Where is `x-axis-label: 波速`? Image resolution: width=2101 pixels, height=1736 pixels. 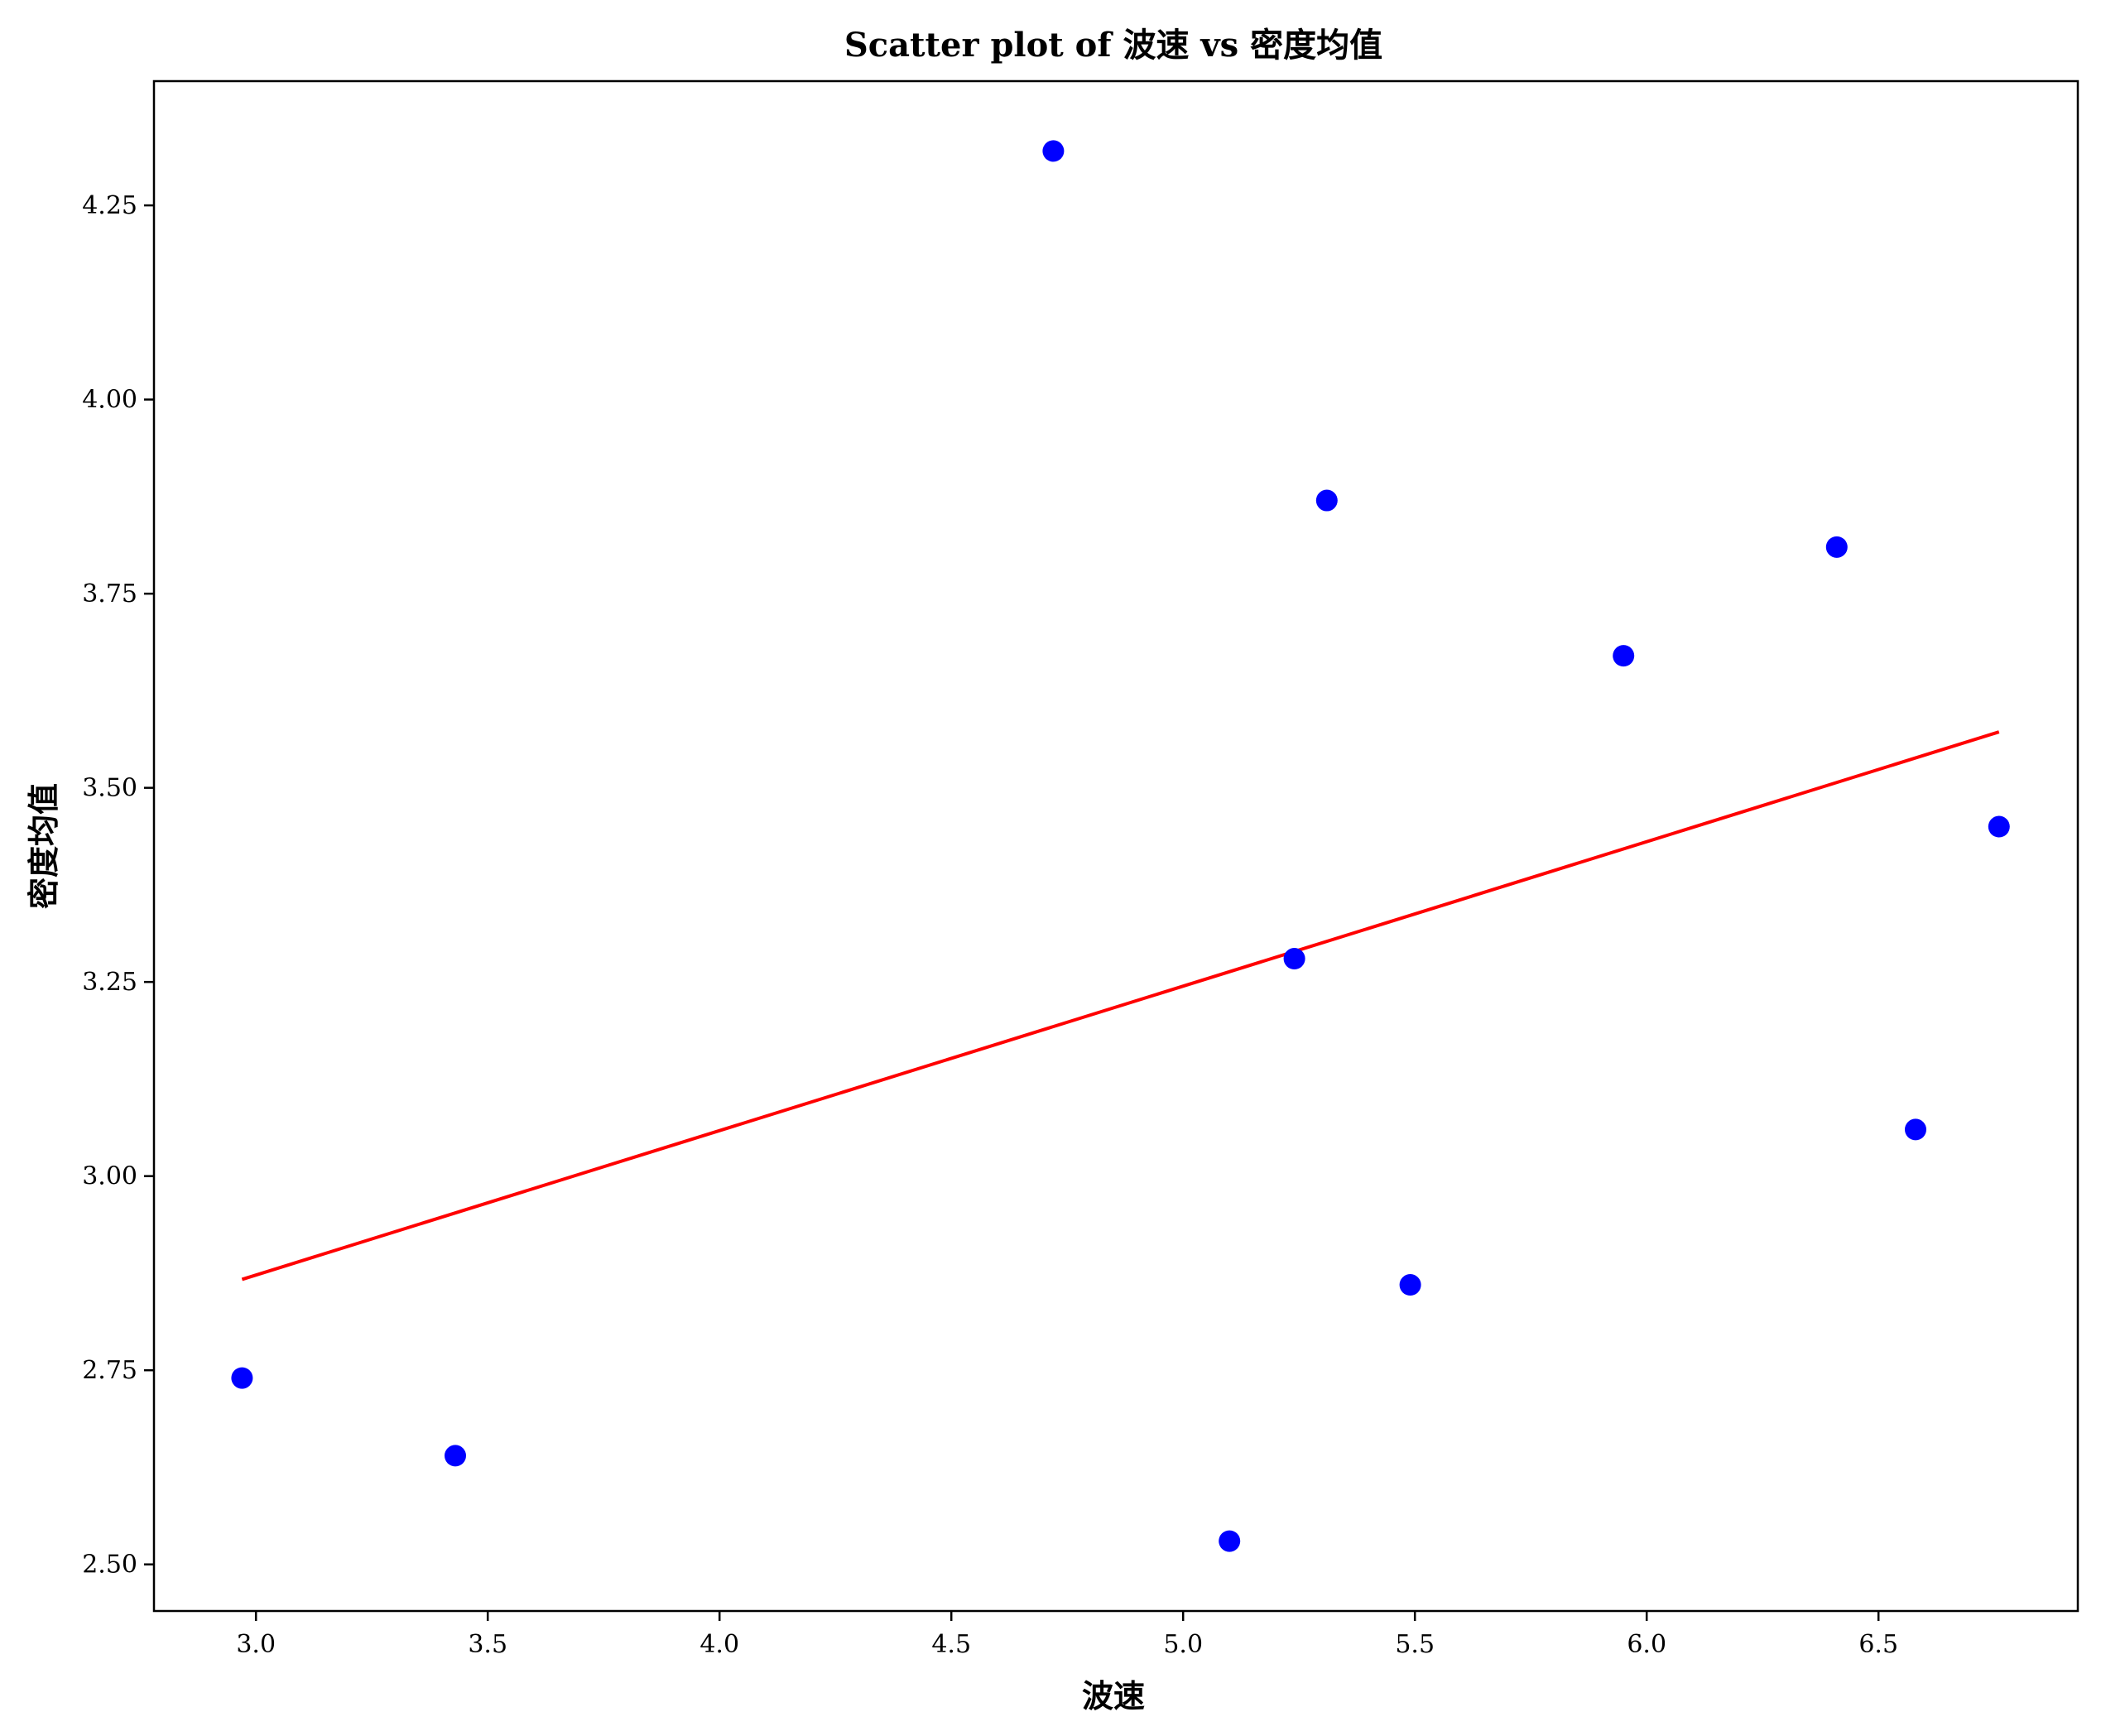
x-axis-label: 波速 is located at coordinates (1113, 1695).